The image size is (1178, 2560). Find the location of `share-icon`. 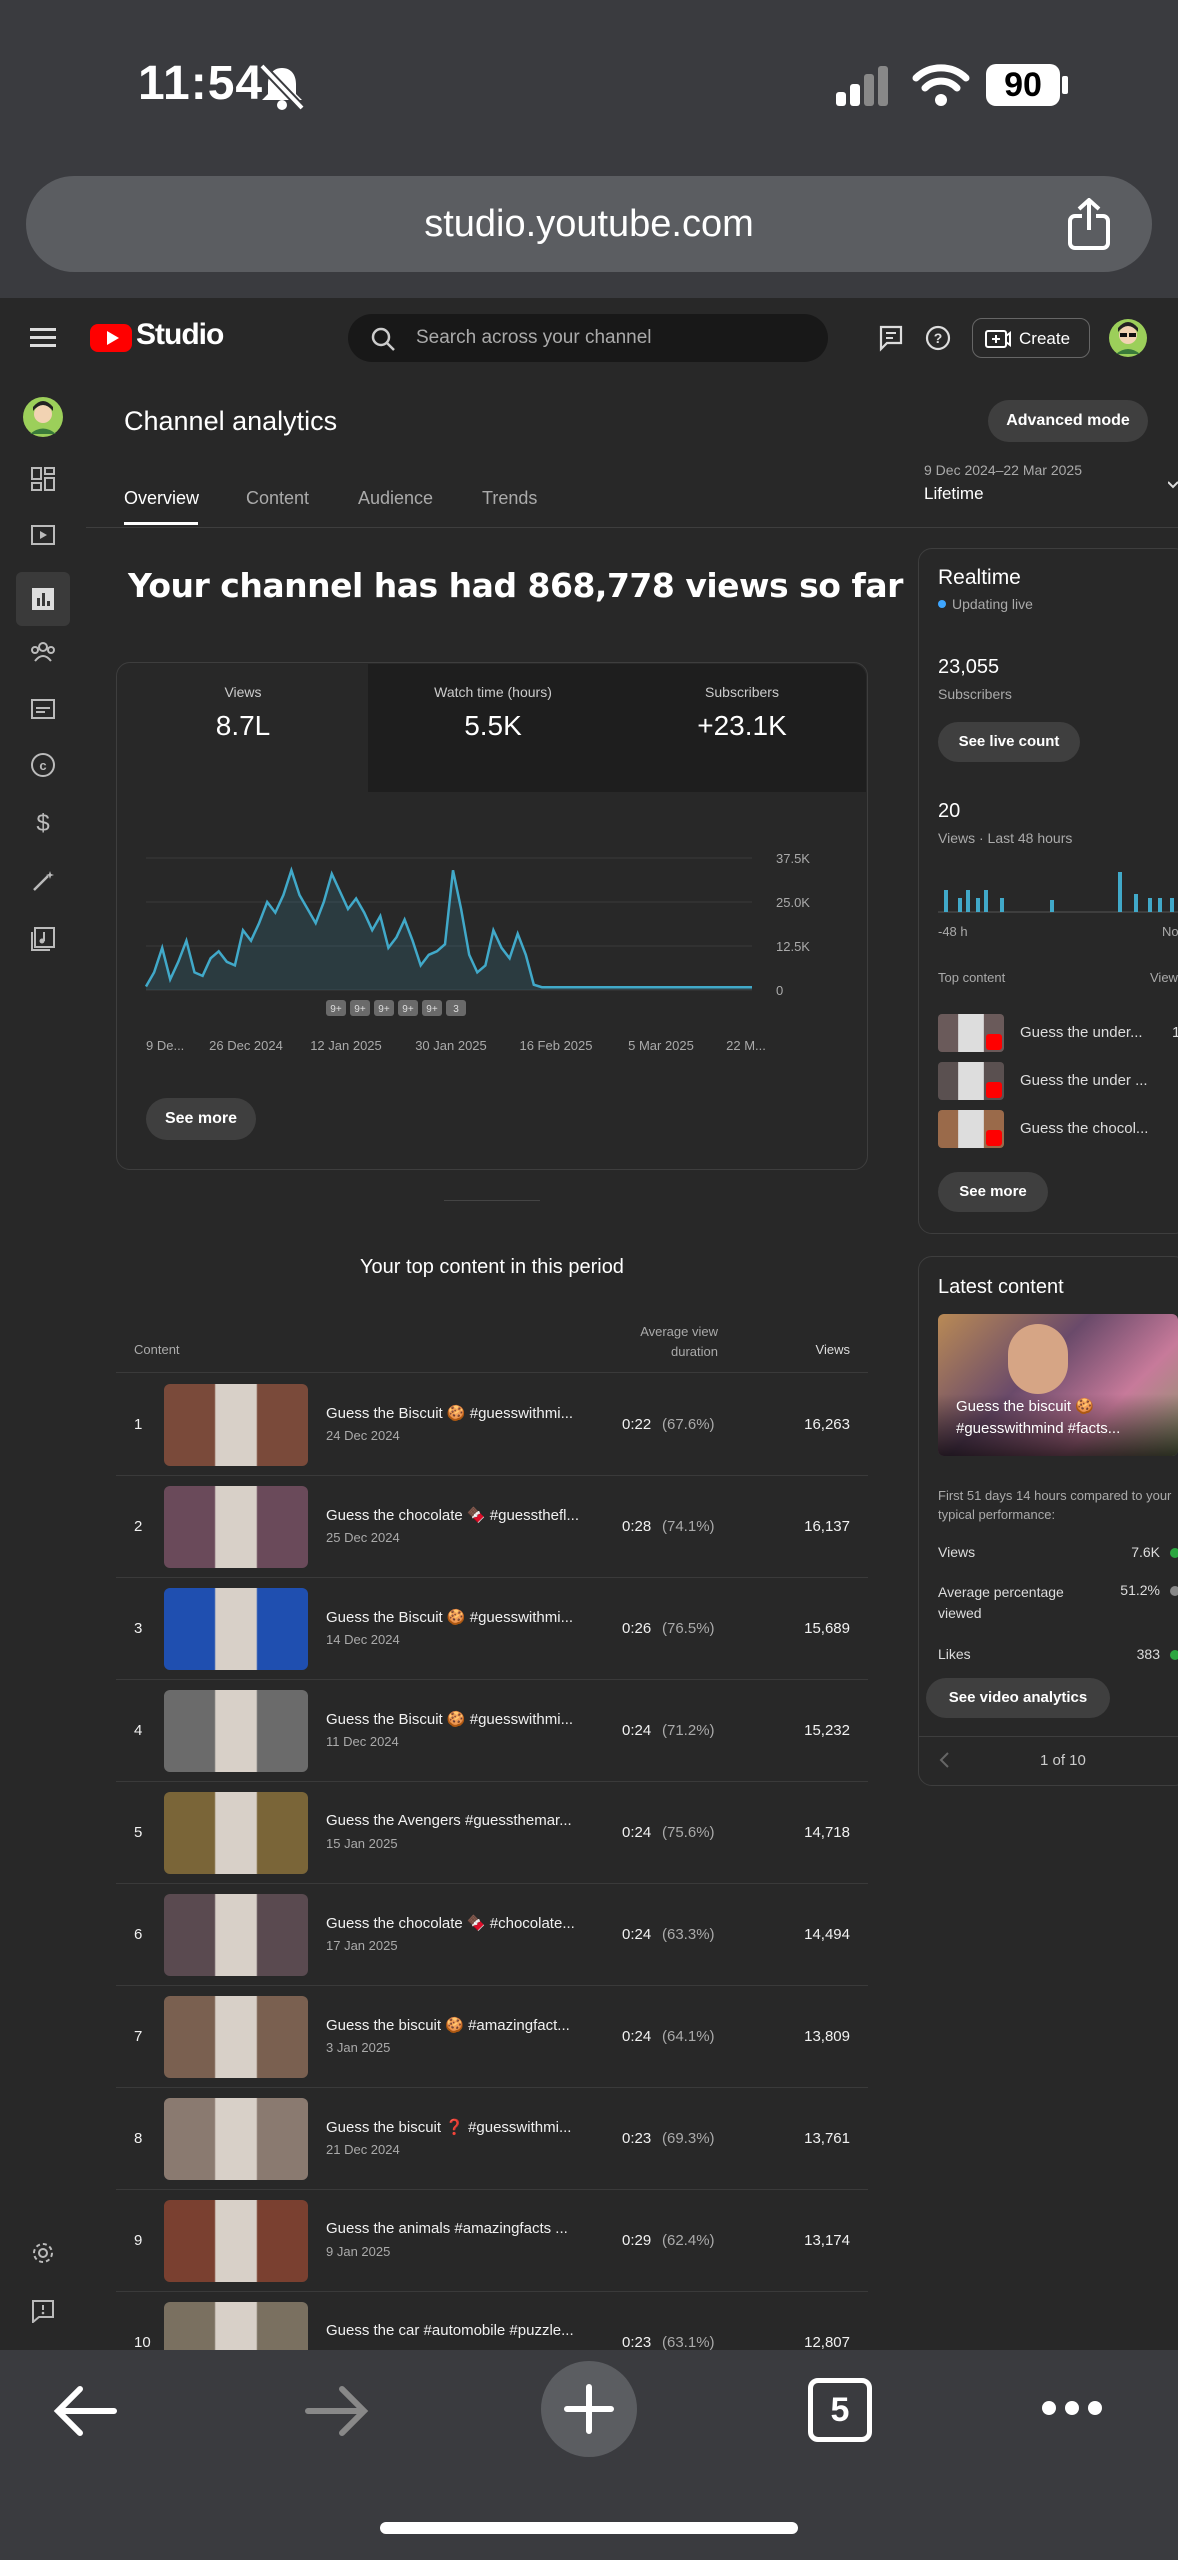

share-icon is located at coordinates (1089, 224).